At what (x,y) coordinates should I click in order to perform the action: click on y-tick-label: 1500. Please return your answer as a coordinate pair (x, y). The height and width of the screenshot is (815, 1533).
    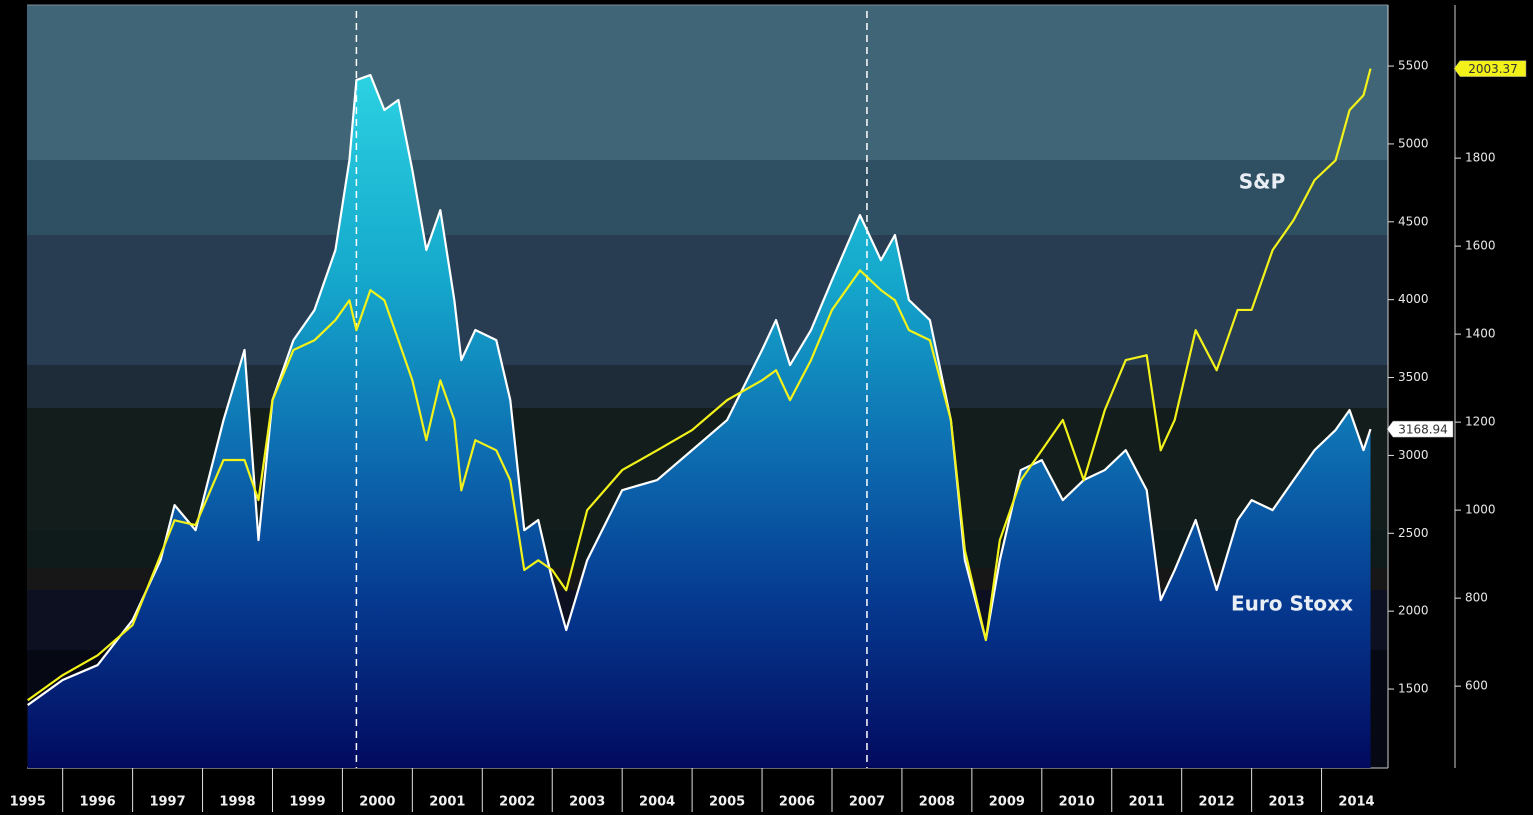
    Looking at the image, I should click on (1413, 689).